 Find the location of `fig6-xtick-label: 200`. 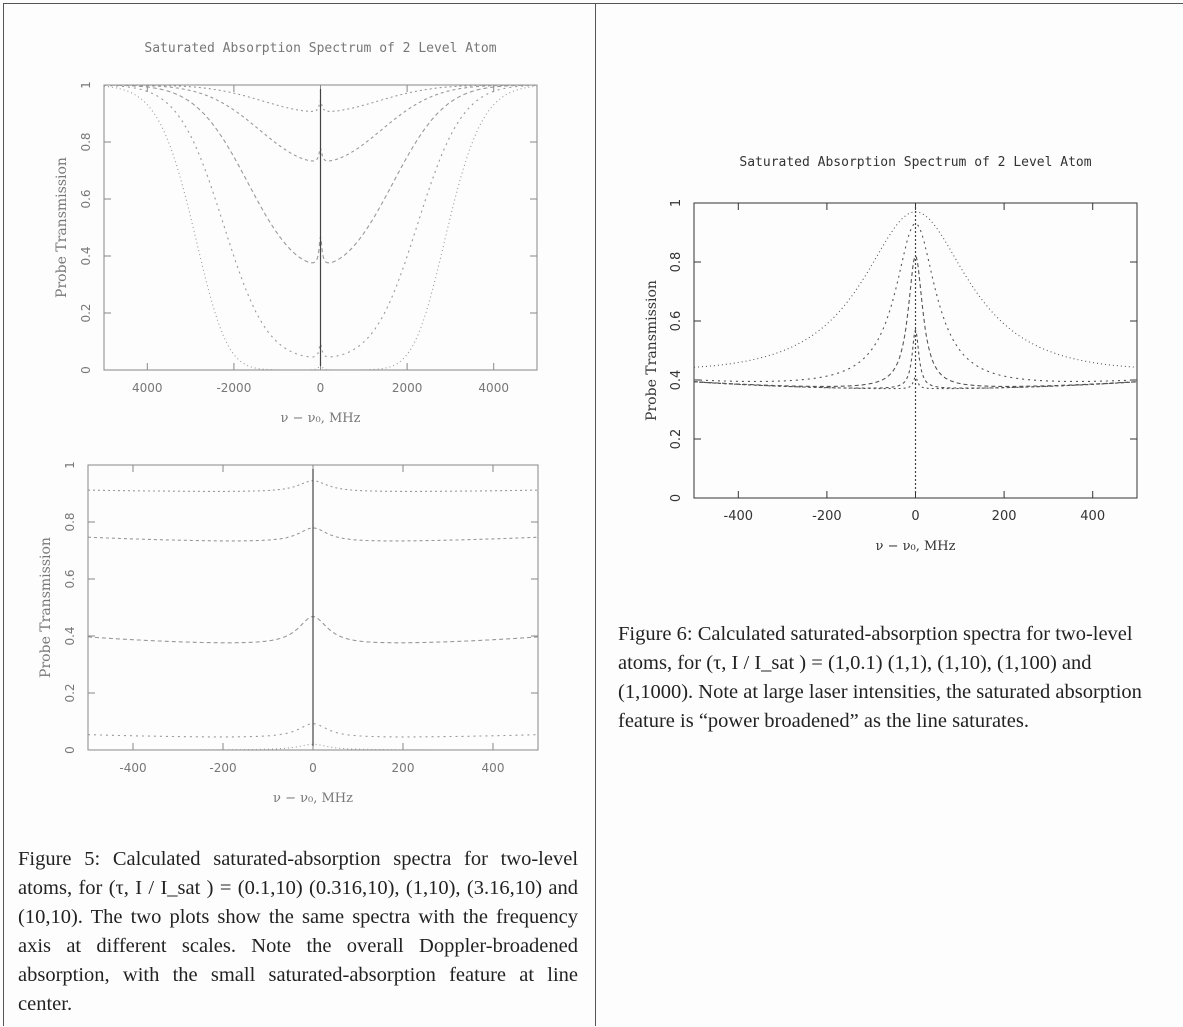

fig6-xtick-label: 200 is located at coordinates (1004, 516).